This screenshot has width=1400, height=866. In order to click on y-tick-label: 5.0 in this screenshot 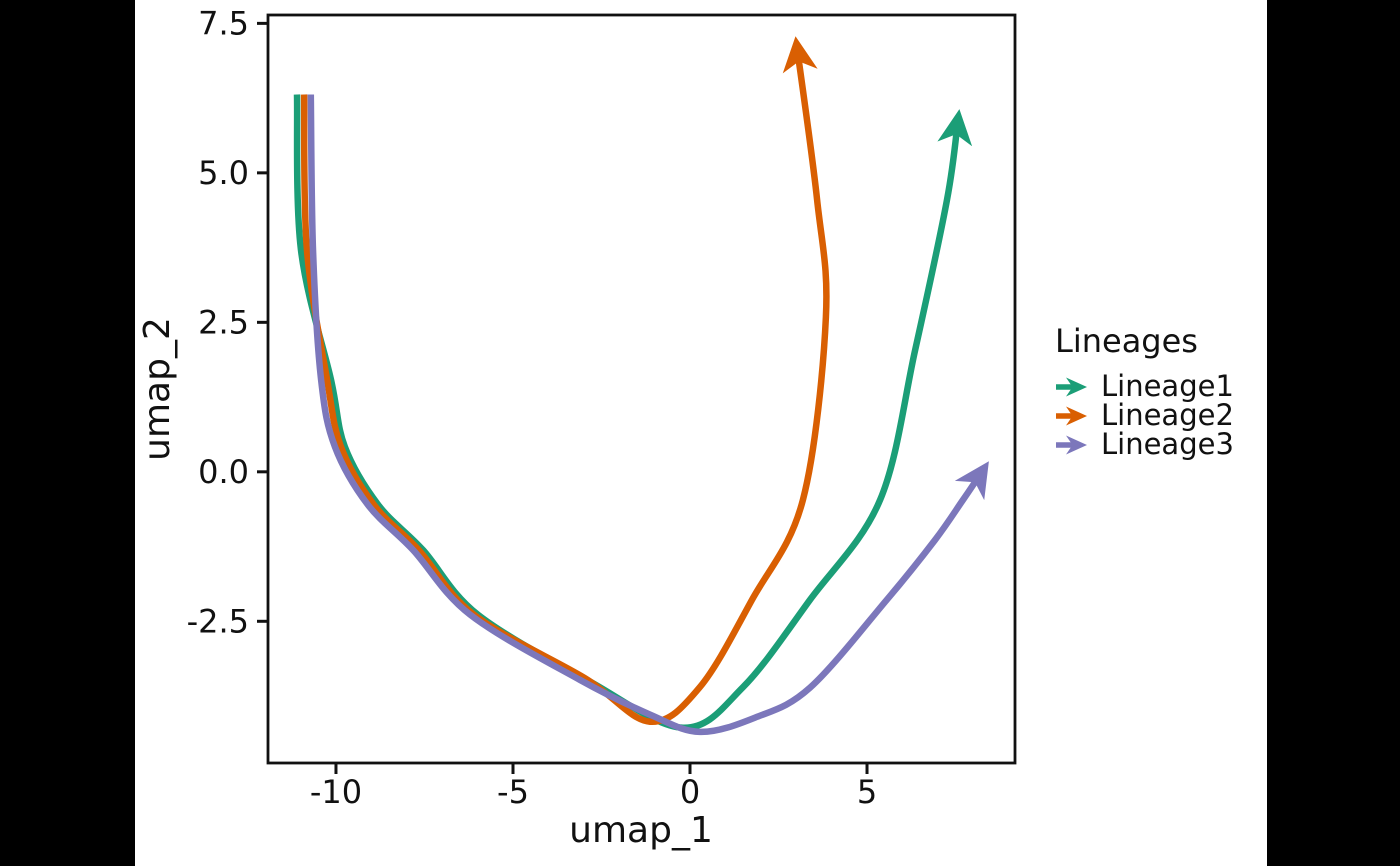, I will do `click(223, 173)`.